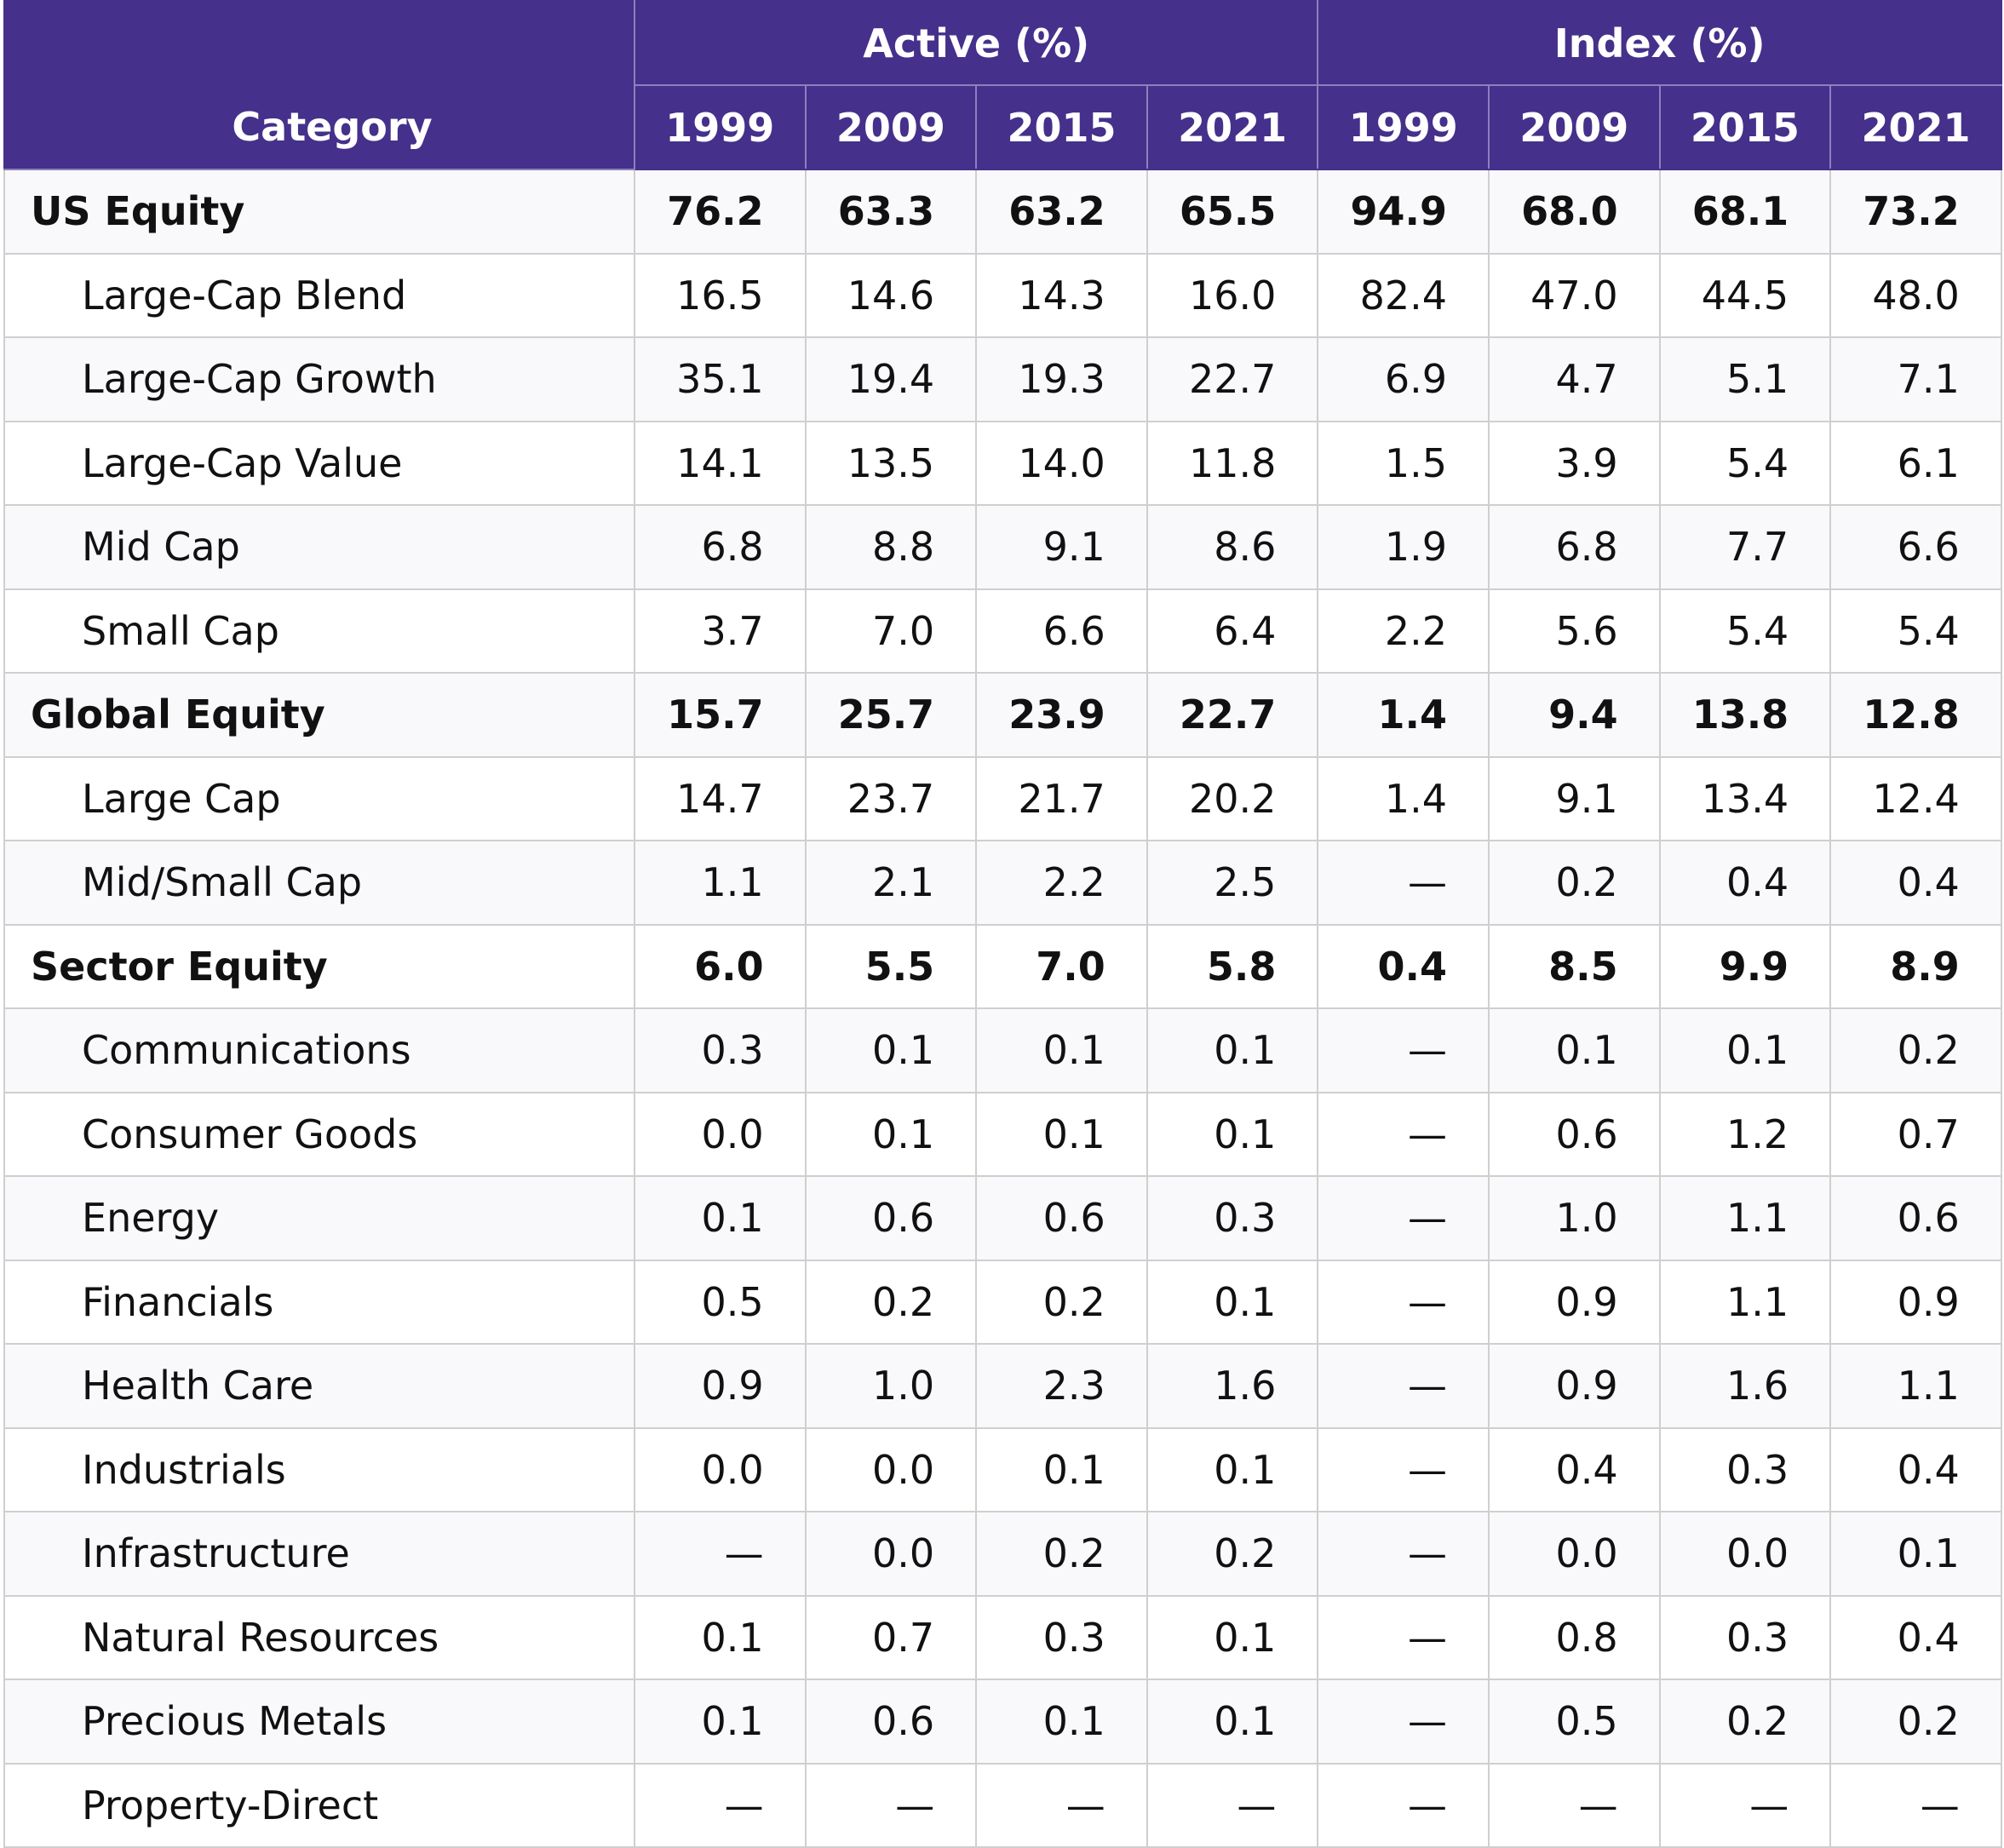 The image size is (2004, 1848). I want to click on value-cell: 13.5, so click(891, 463).